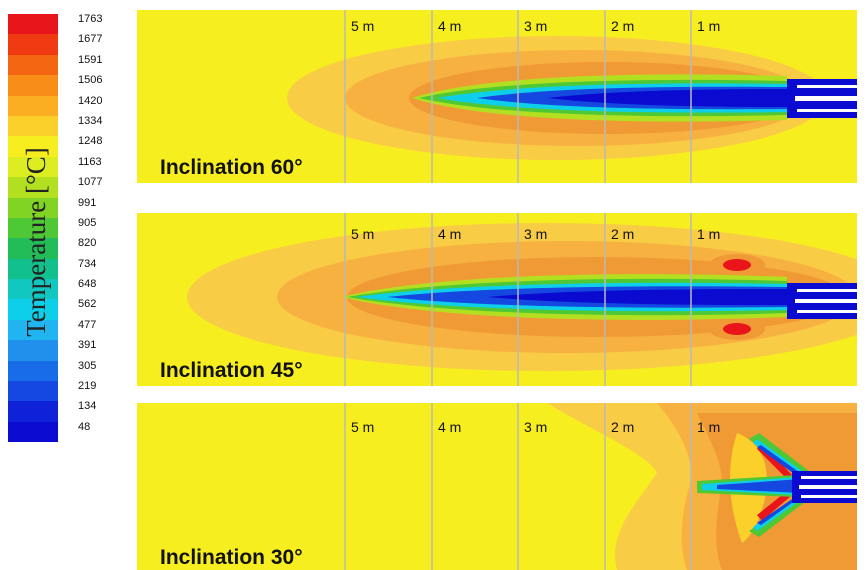 The height and width of the screenshot is (570, 867). I want to click on colorbar-tick-label: 1248, so click(90, 141).